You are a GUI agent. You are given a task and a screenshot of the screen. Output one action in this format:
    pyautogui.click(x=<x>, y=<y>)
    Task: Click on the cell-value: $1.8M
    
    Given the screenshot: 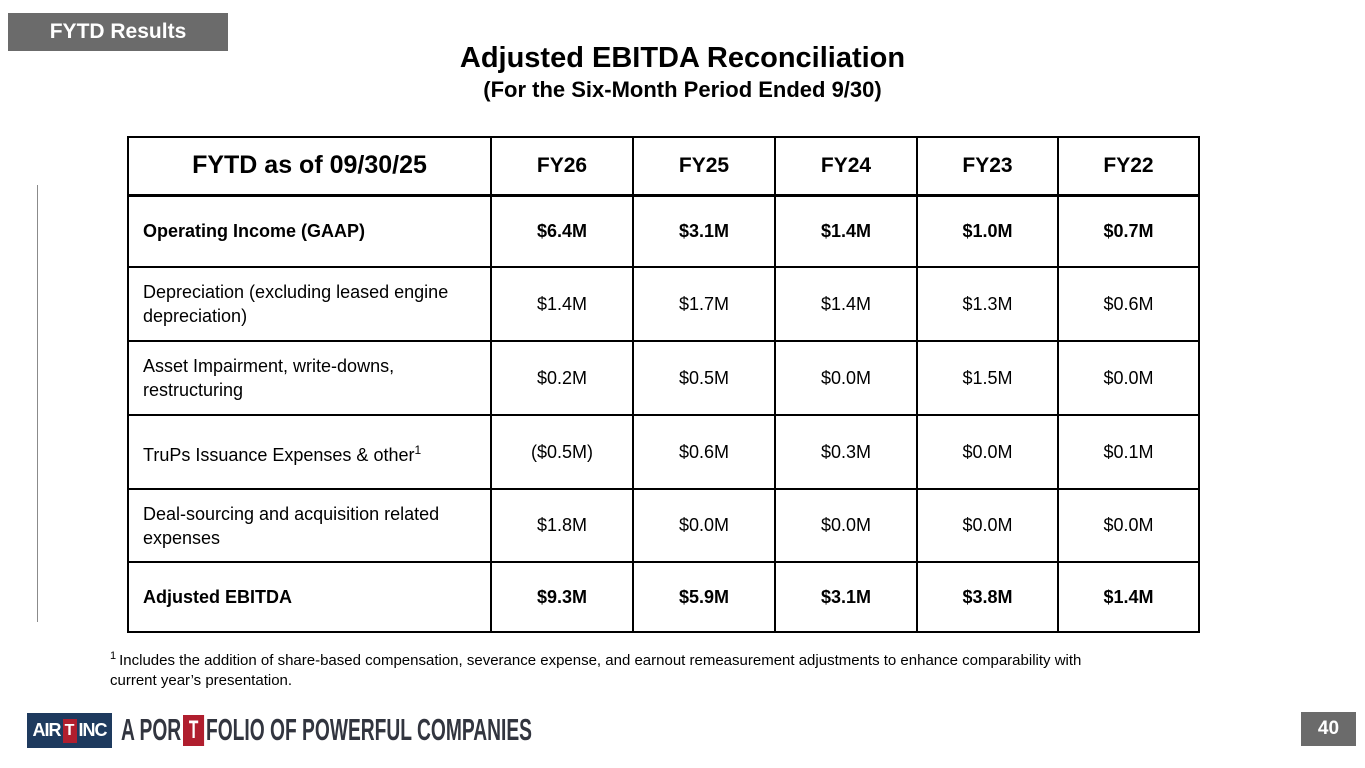 What is the action you would take?
    pyautogui.click(x=562, y=525)
    